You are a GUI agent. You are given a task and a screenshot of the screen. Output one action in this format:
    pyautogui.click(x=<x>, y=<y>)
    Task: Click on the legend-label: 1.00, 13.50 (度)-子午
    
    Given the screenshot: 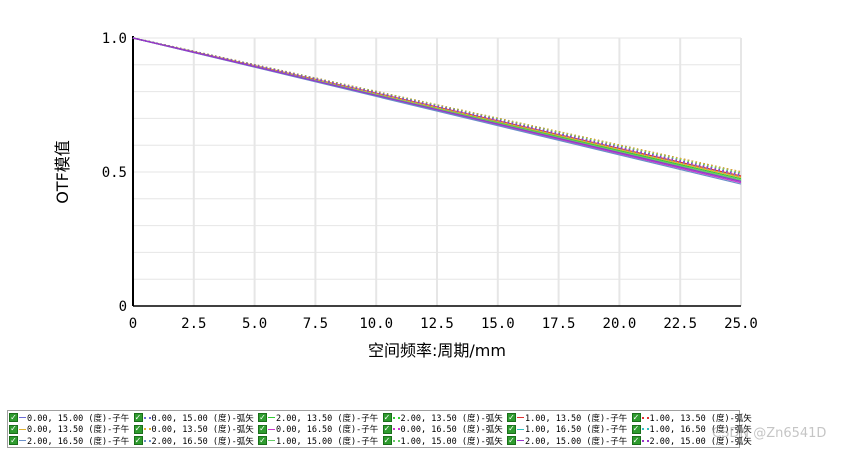 What is the action you would take?
    pyautogui.click(x=576, y=418)
    